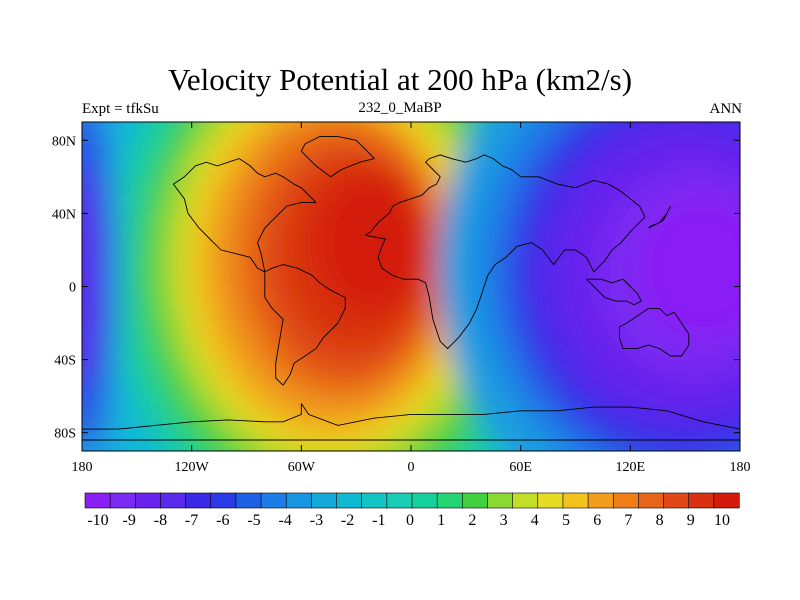 This screenshot has width=800, height=600. Describe the element at coordinates (597, 520) in the screenshot. I see `colorbar-label: 6` at that location.